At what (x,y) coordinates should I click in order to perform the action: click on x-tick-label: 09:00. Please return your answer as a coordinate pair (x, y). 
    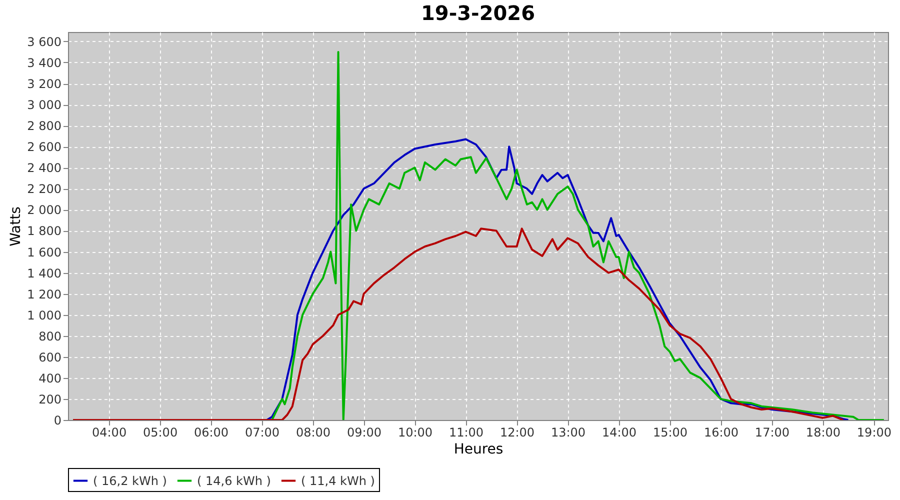
    Looking at the image, I should click on (364, 433).